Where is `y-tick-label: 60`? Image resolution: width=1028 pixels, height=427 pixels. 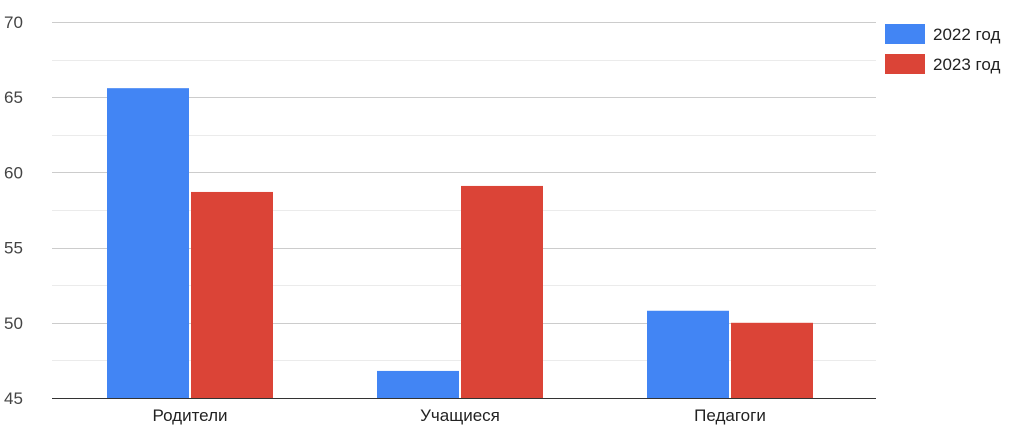 y-tick-label: 60 is located at coordinates (13, 172).